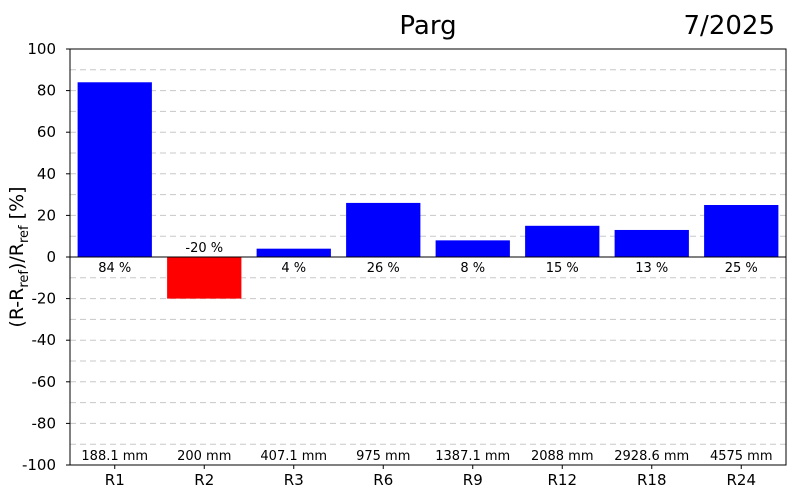 Image resolution: width=800 pixels, height=500 pixels. I want to click on y-tick-label: 40, so click(46, 174).